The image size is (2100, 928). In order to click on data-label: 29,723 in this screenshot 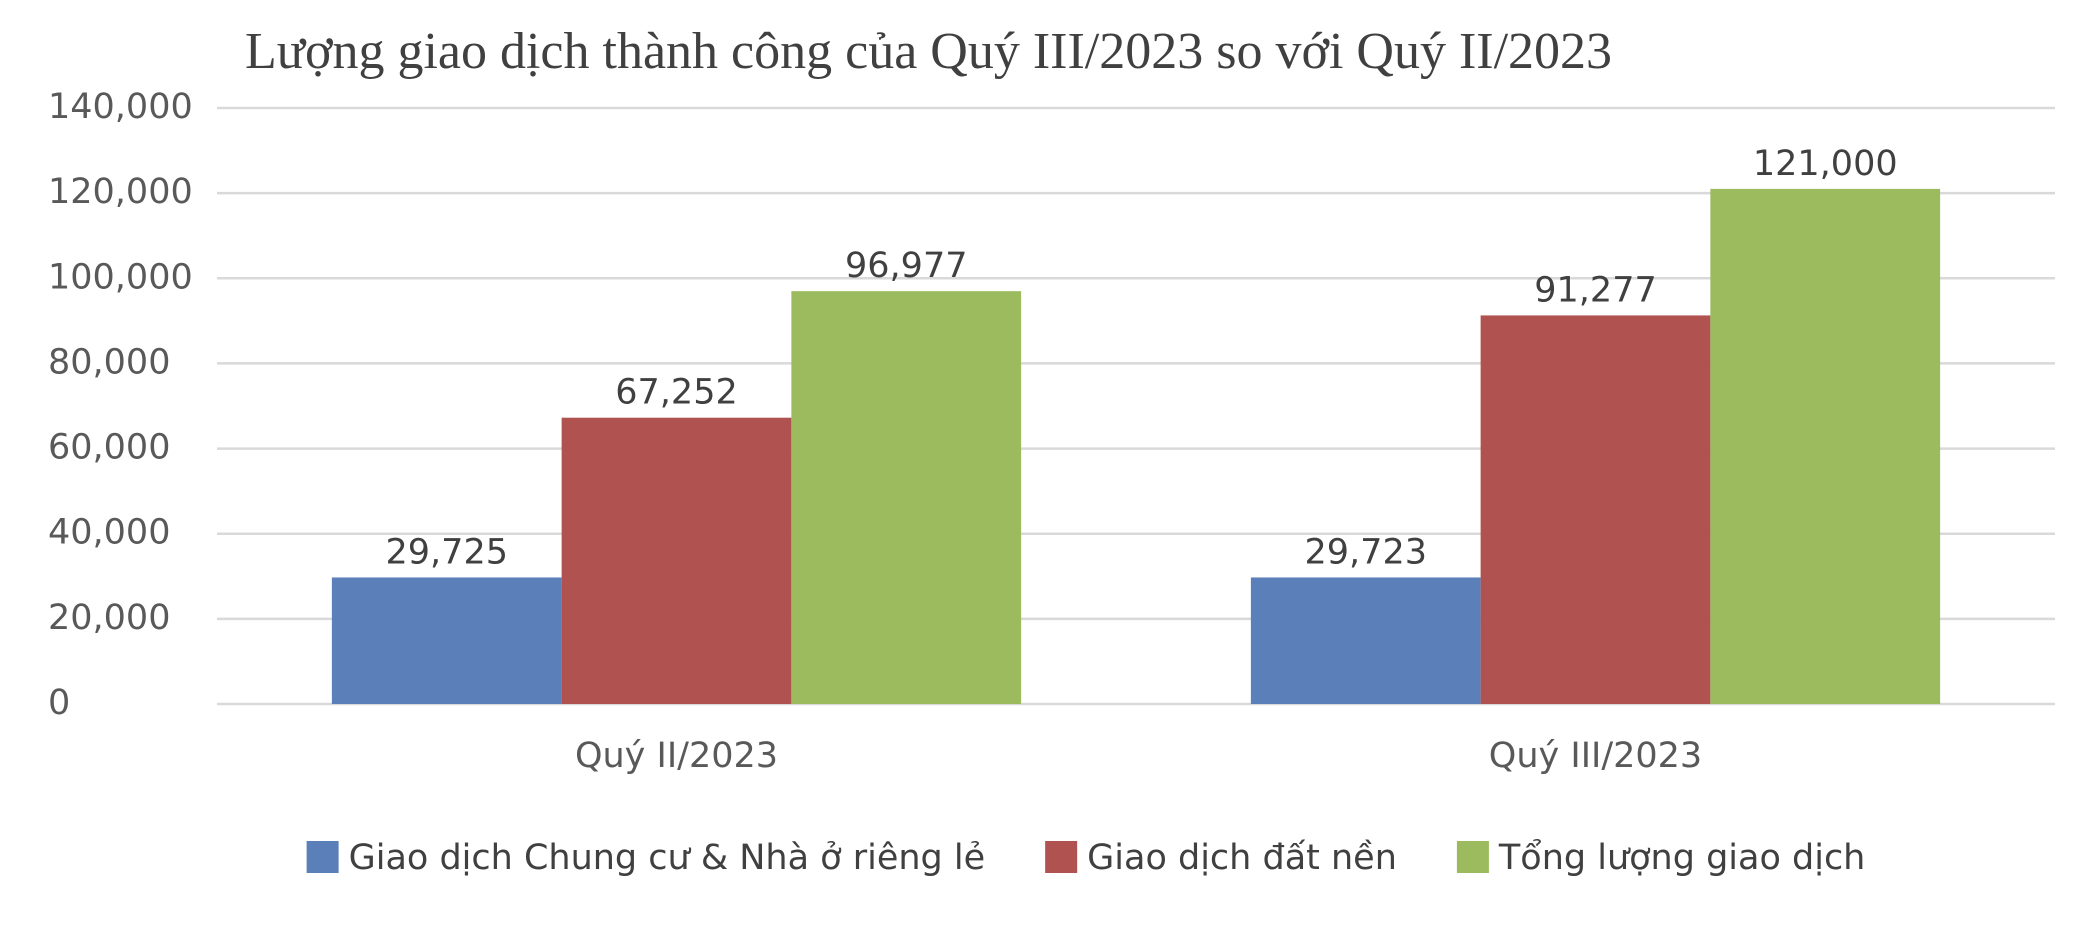, I will do `click(1366, 552)`.